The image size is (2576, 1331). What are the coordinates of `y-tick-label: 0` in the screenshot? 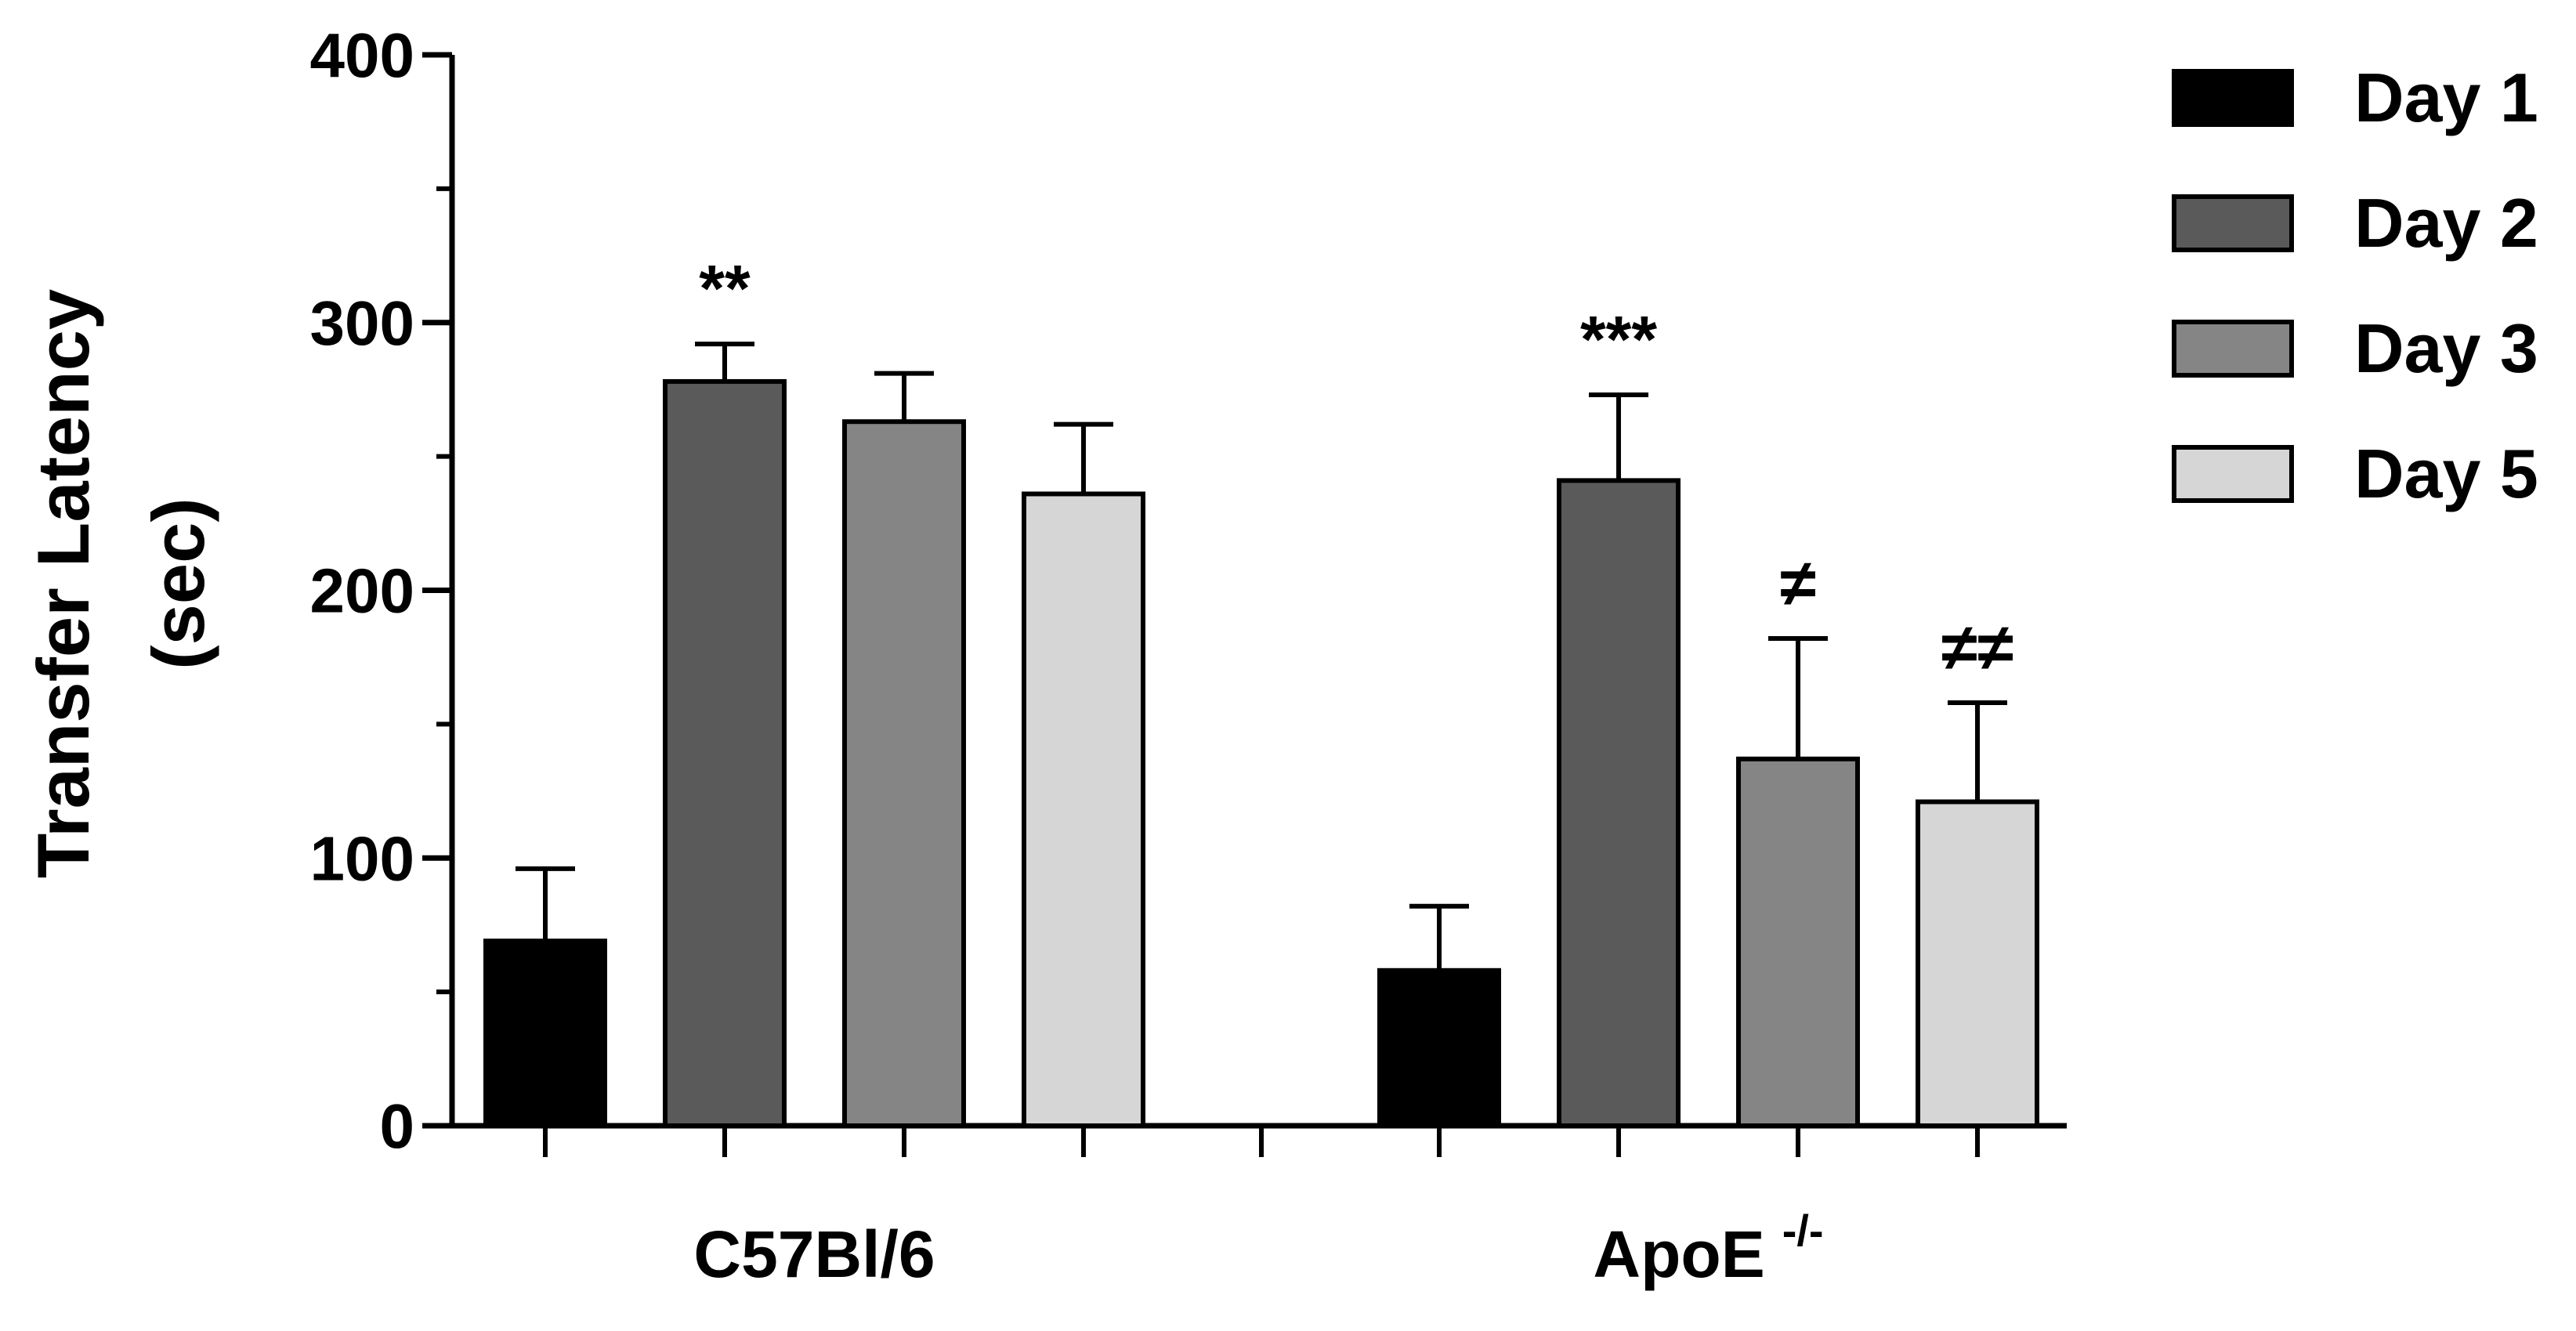 It's located at (398, 1126).